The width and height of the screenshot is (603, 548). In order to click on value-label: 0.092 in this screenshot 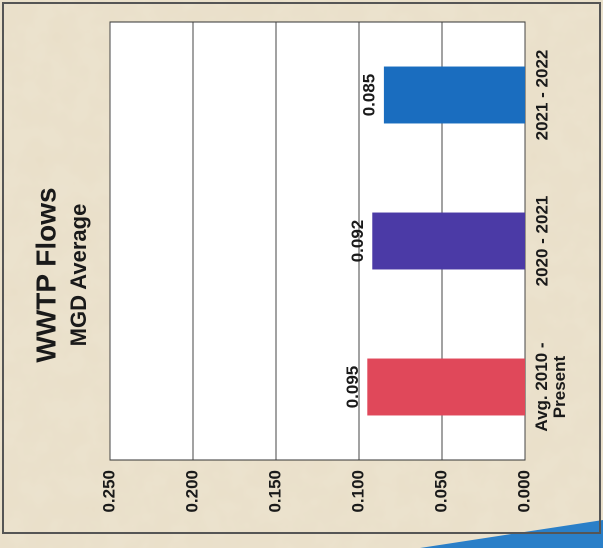, I will do `click(357, 241)`.